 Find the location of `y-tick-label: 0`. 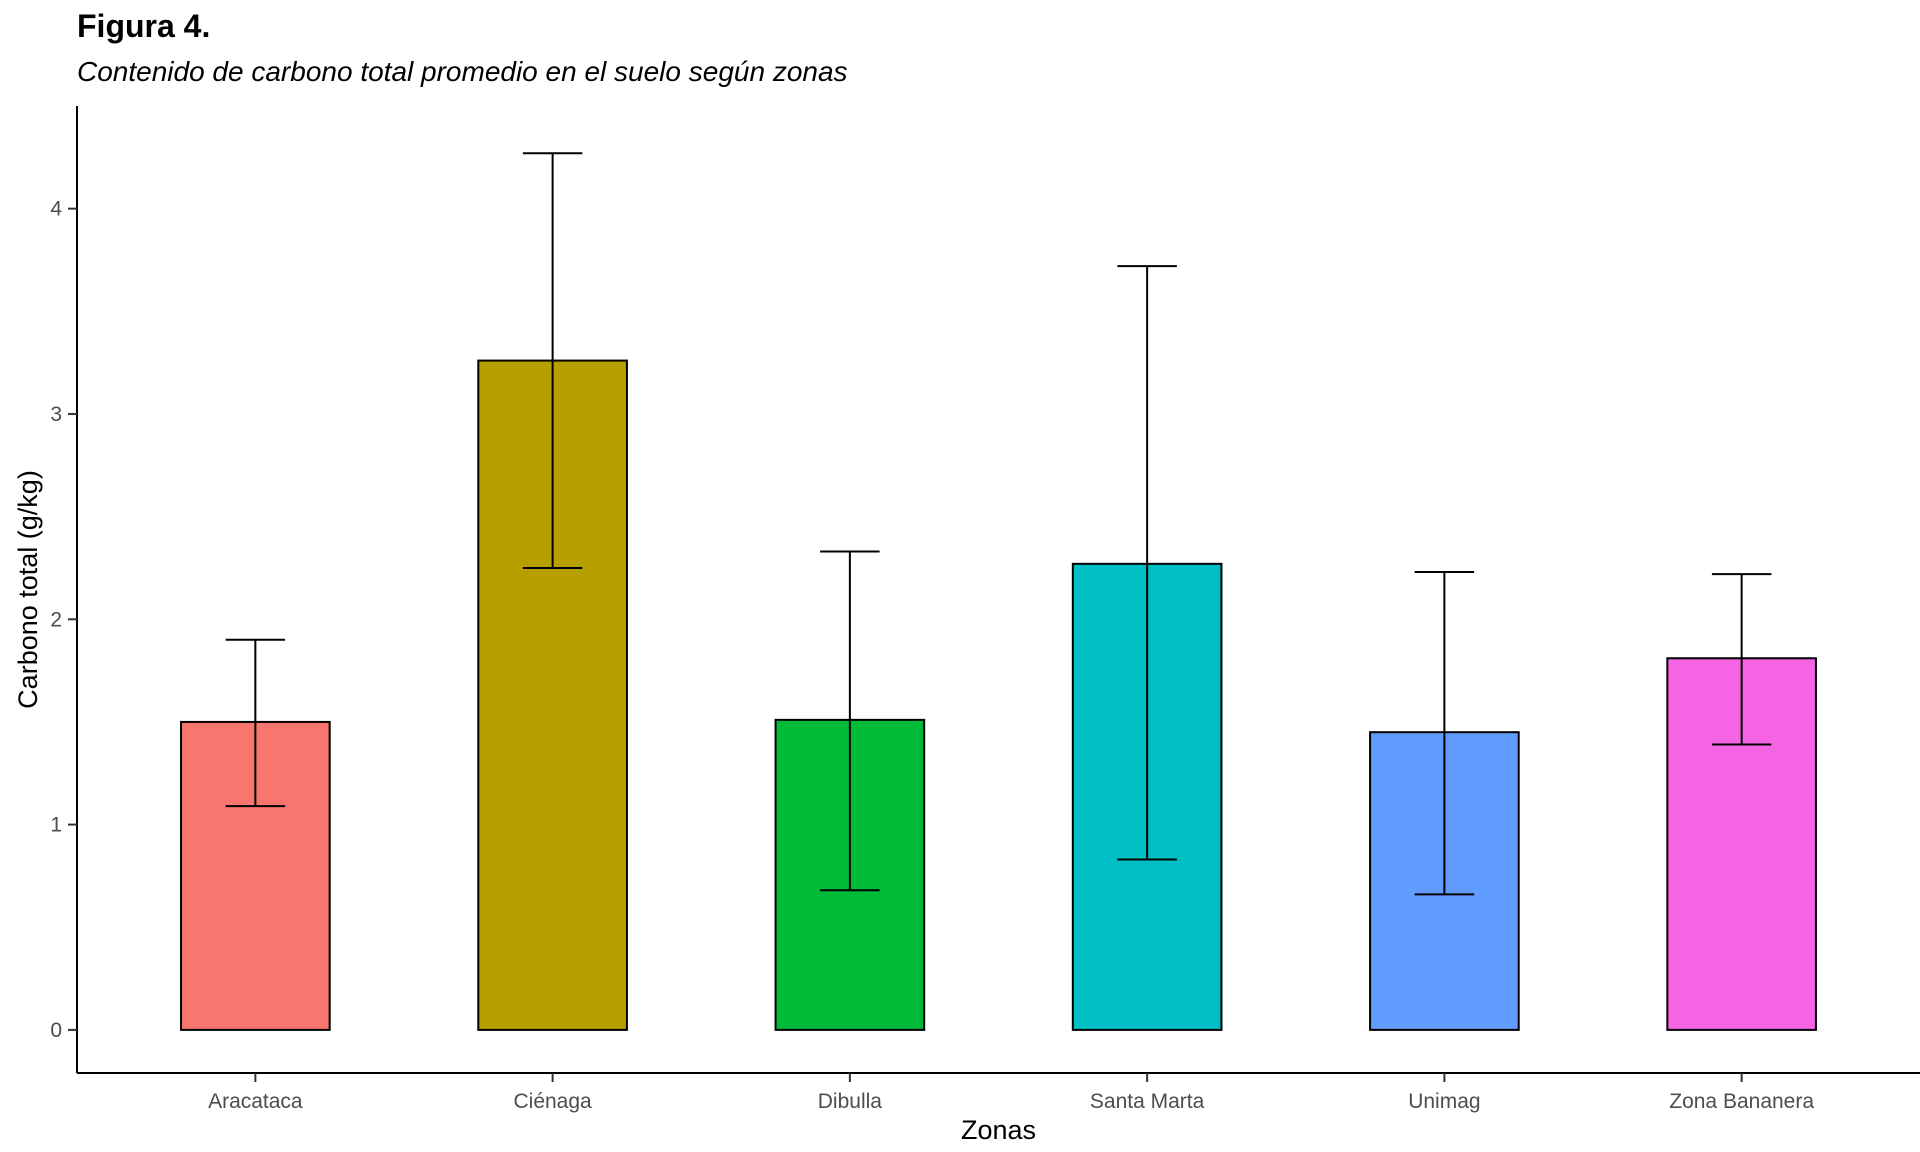

y-tick-label: 0 is located at coordinates (56, 1030).